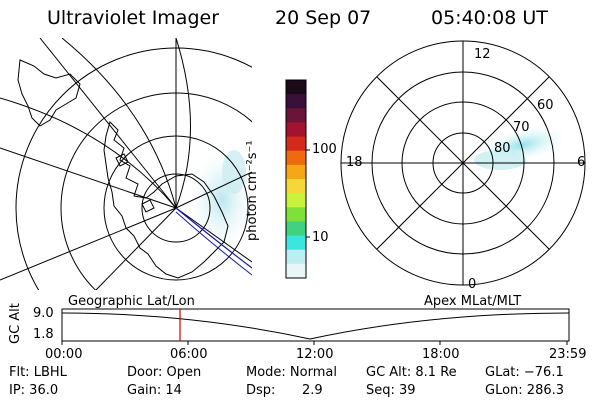 The height and width of the screenshot is (400, 600). I want to click on mode-info: Mode: Normal, so click(291, 372).